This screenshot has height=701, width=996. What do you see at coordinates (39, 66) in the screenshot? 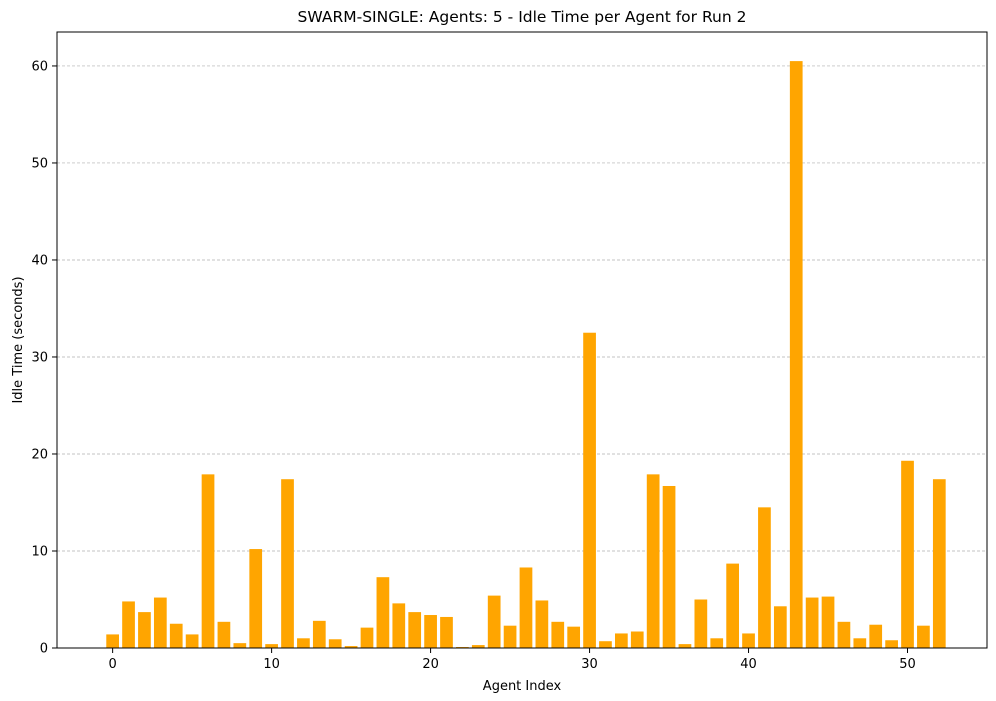
I see `y-tick-label: 60` at bounding box center [39, 66].